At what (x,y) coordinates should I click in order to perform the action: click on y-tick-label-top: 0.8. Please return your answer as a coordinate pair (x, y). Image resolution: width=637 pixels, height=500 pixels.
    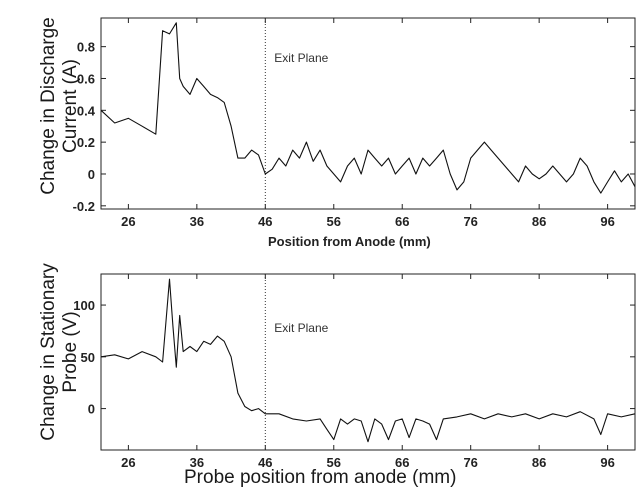
    Looking at the image, I should click on (86, 47).